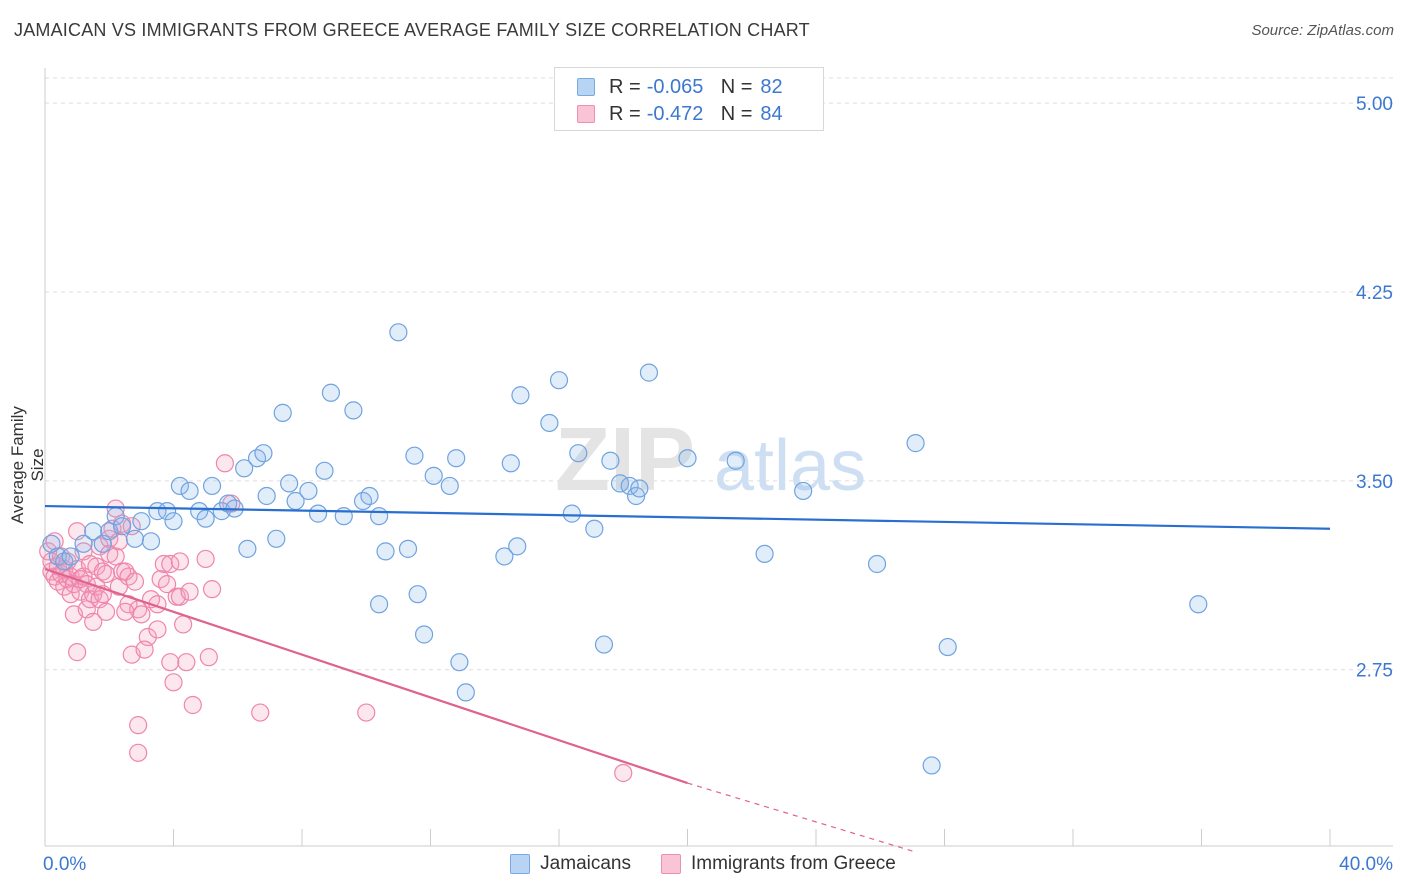 Image resolution: width=1406 pixels, height=892 pixels. Describe the element at coordinates (1374, 671) in the screenshot. I see `y-tick-label: 2.75` at that location.